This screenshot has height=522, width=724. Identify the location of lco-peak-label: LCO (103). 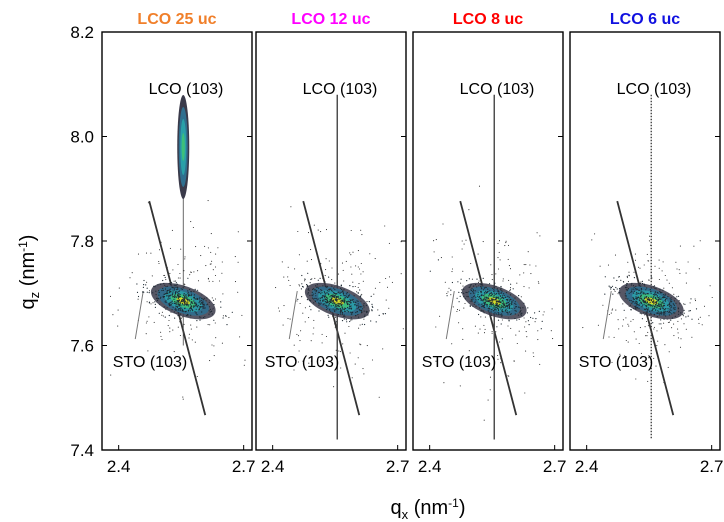
(497, 89).